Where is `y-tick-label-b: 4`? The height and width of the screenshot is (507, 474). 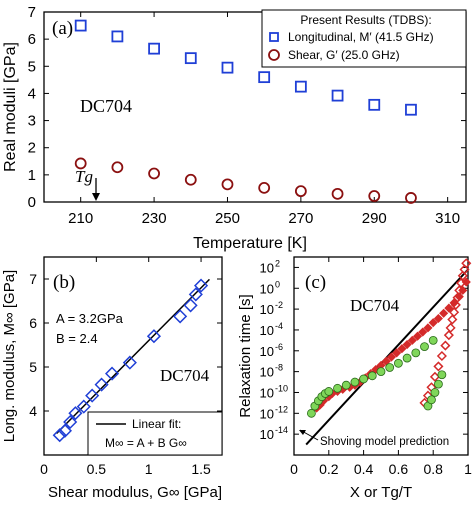 y-tick-label-b: 4 is located at coordinates (33, 411).